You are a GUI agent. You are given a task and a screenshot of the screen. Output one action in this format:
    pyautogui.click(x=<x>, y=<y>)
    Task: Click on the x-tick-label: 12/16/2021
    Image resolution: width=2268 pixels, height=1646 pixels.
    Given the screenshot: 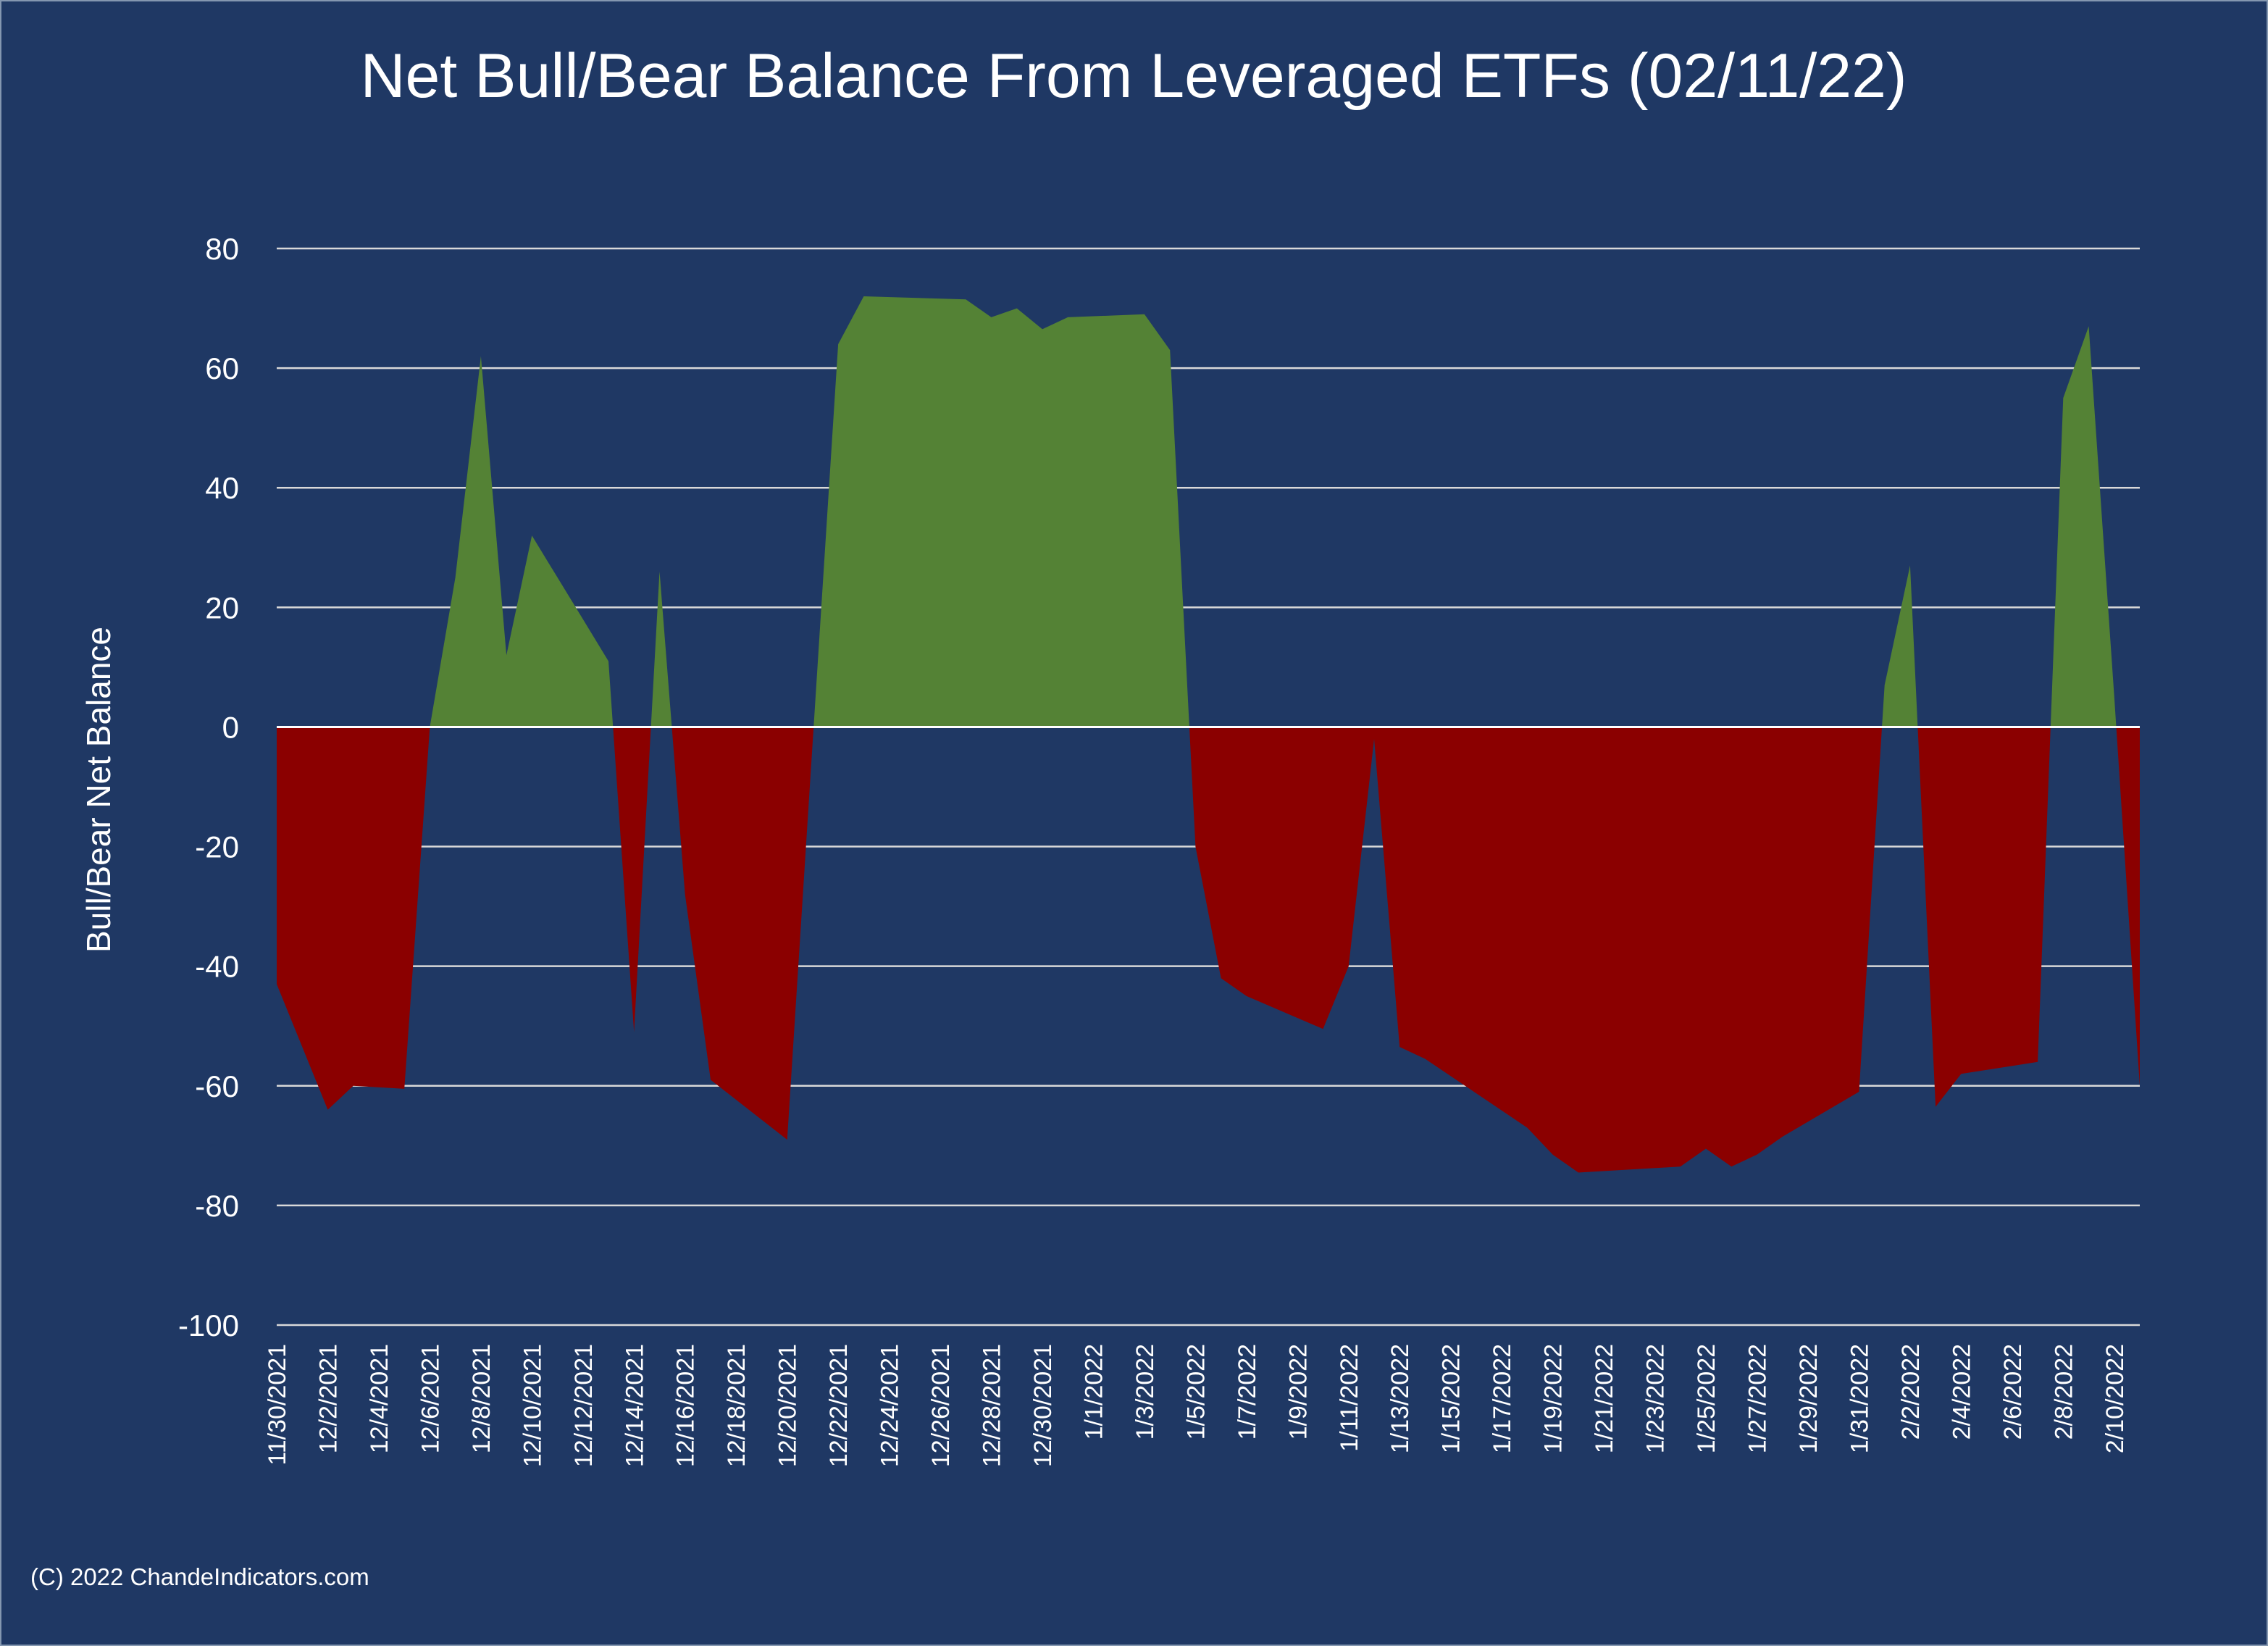 What is the action you would take?
    pyautogui.click(x=686, y=1405)
    